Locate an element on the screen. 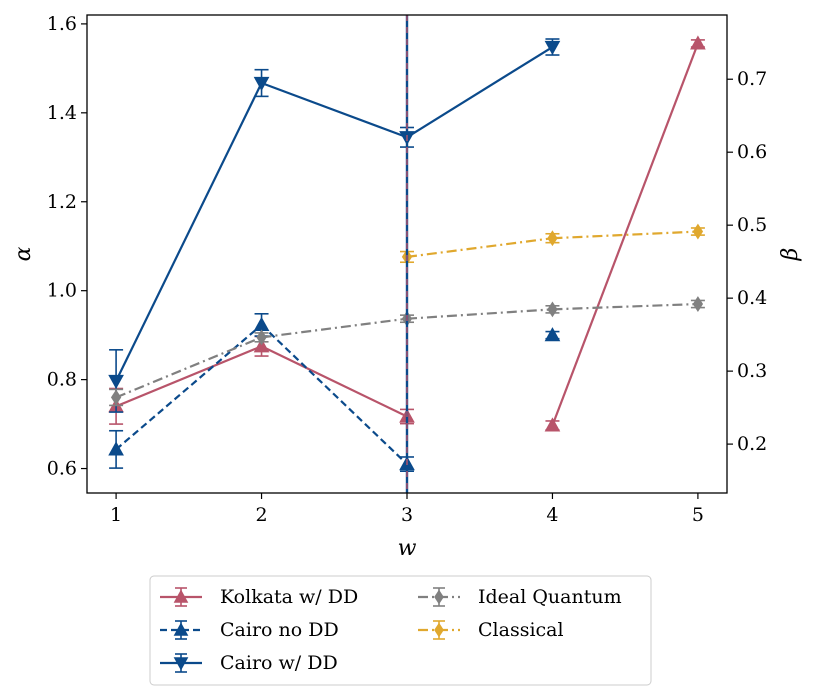 Image resolution: width=814 pixels, height=699 pixels. x-tick-label: 5 is located at coordinates (698, 515).